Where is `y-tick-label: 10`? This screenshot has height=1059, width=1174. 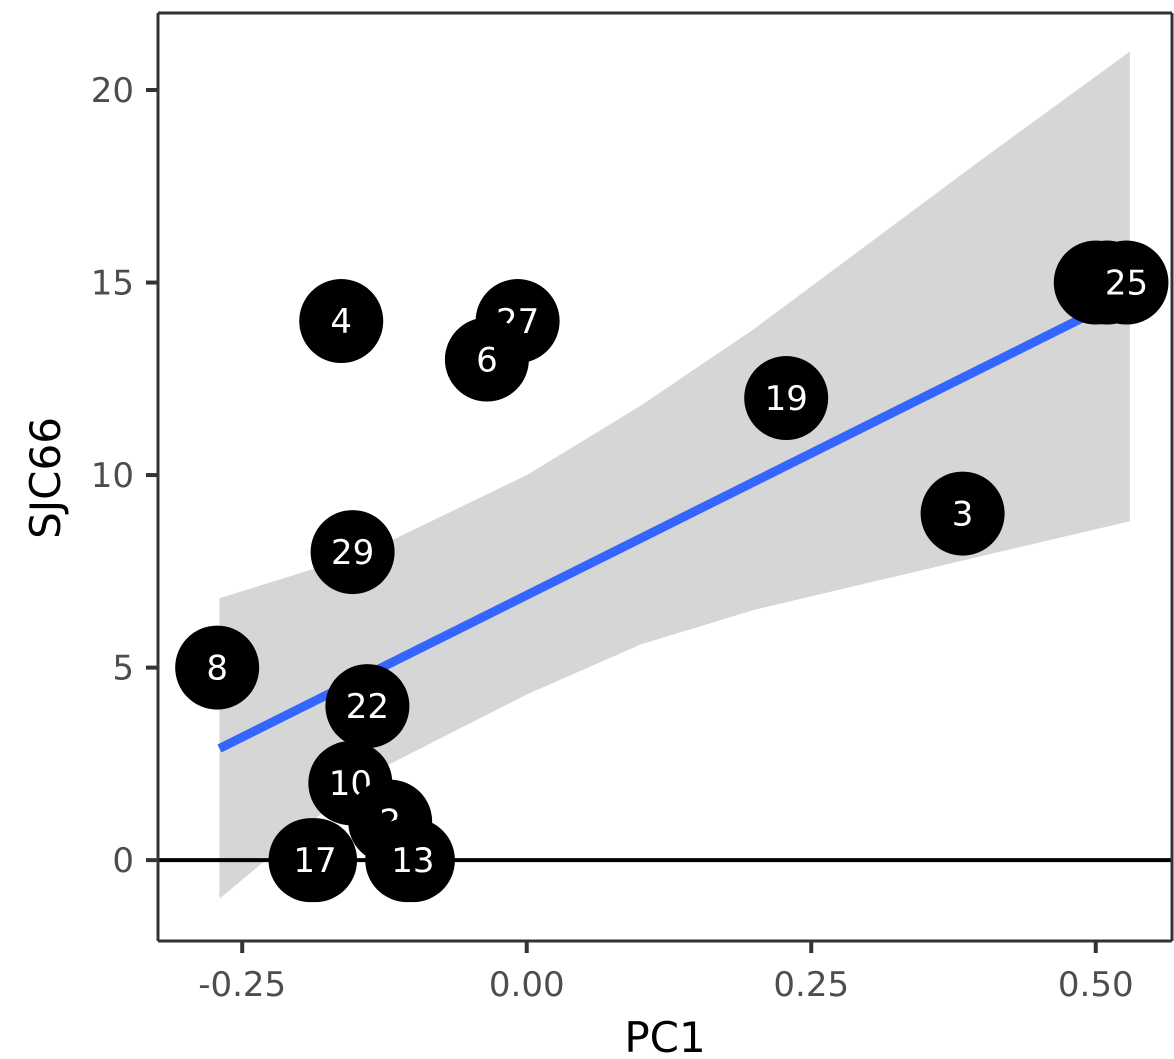
y-tick-label: 10 is located at coordinates (112, 476).